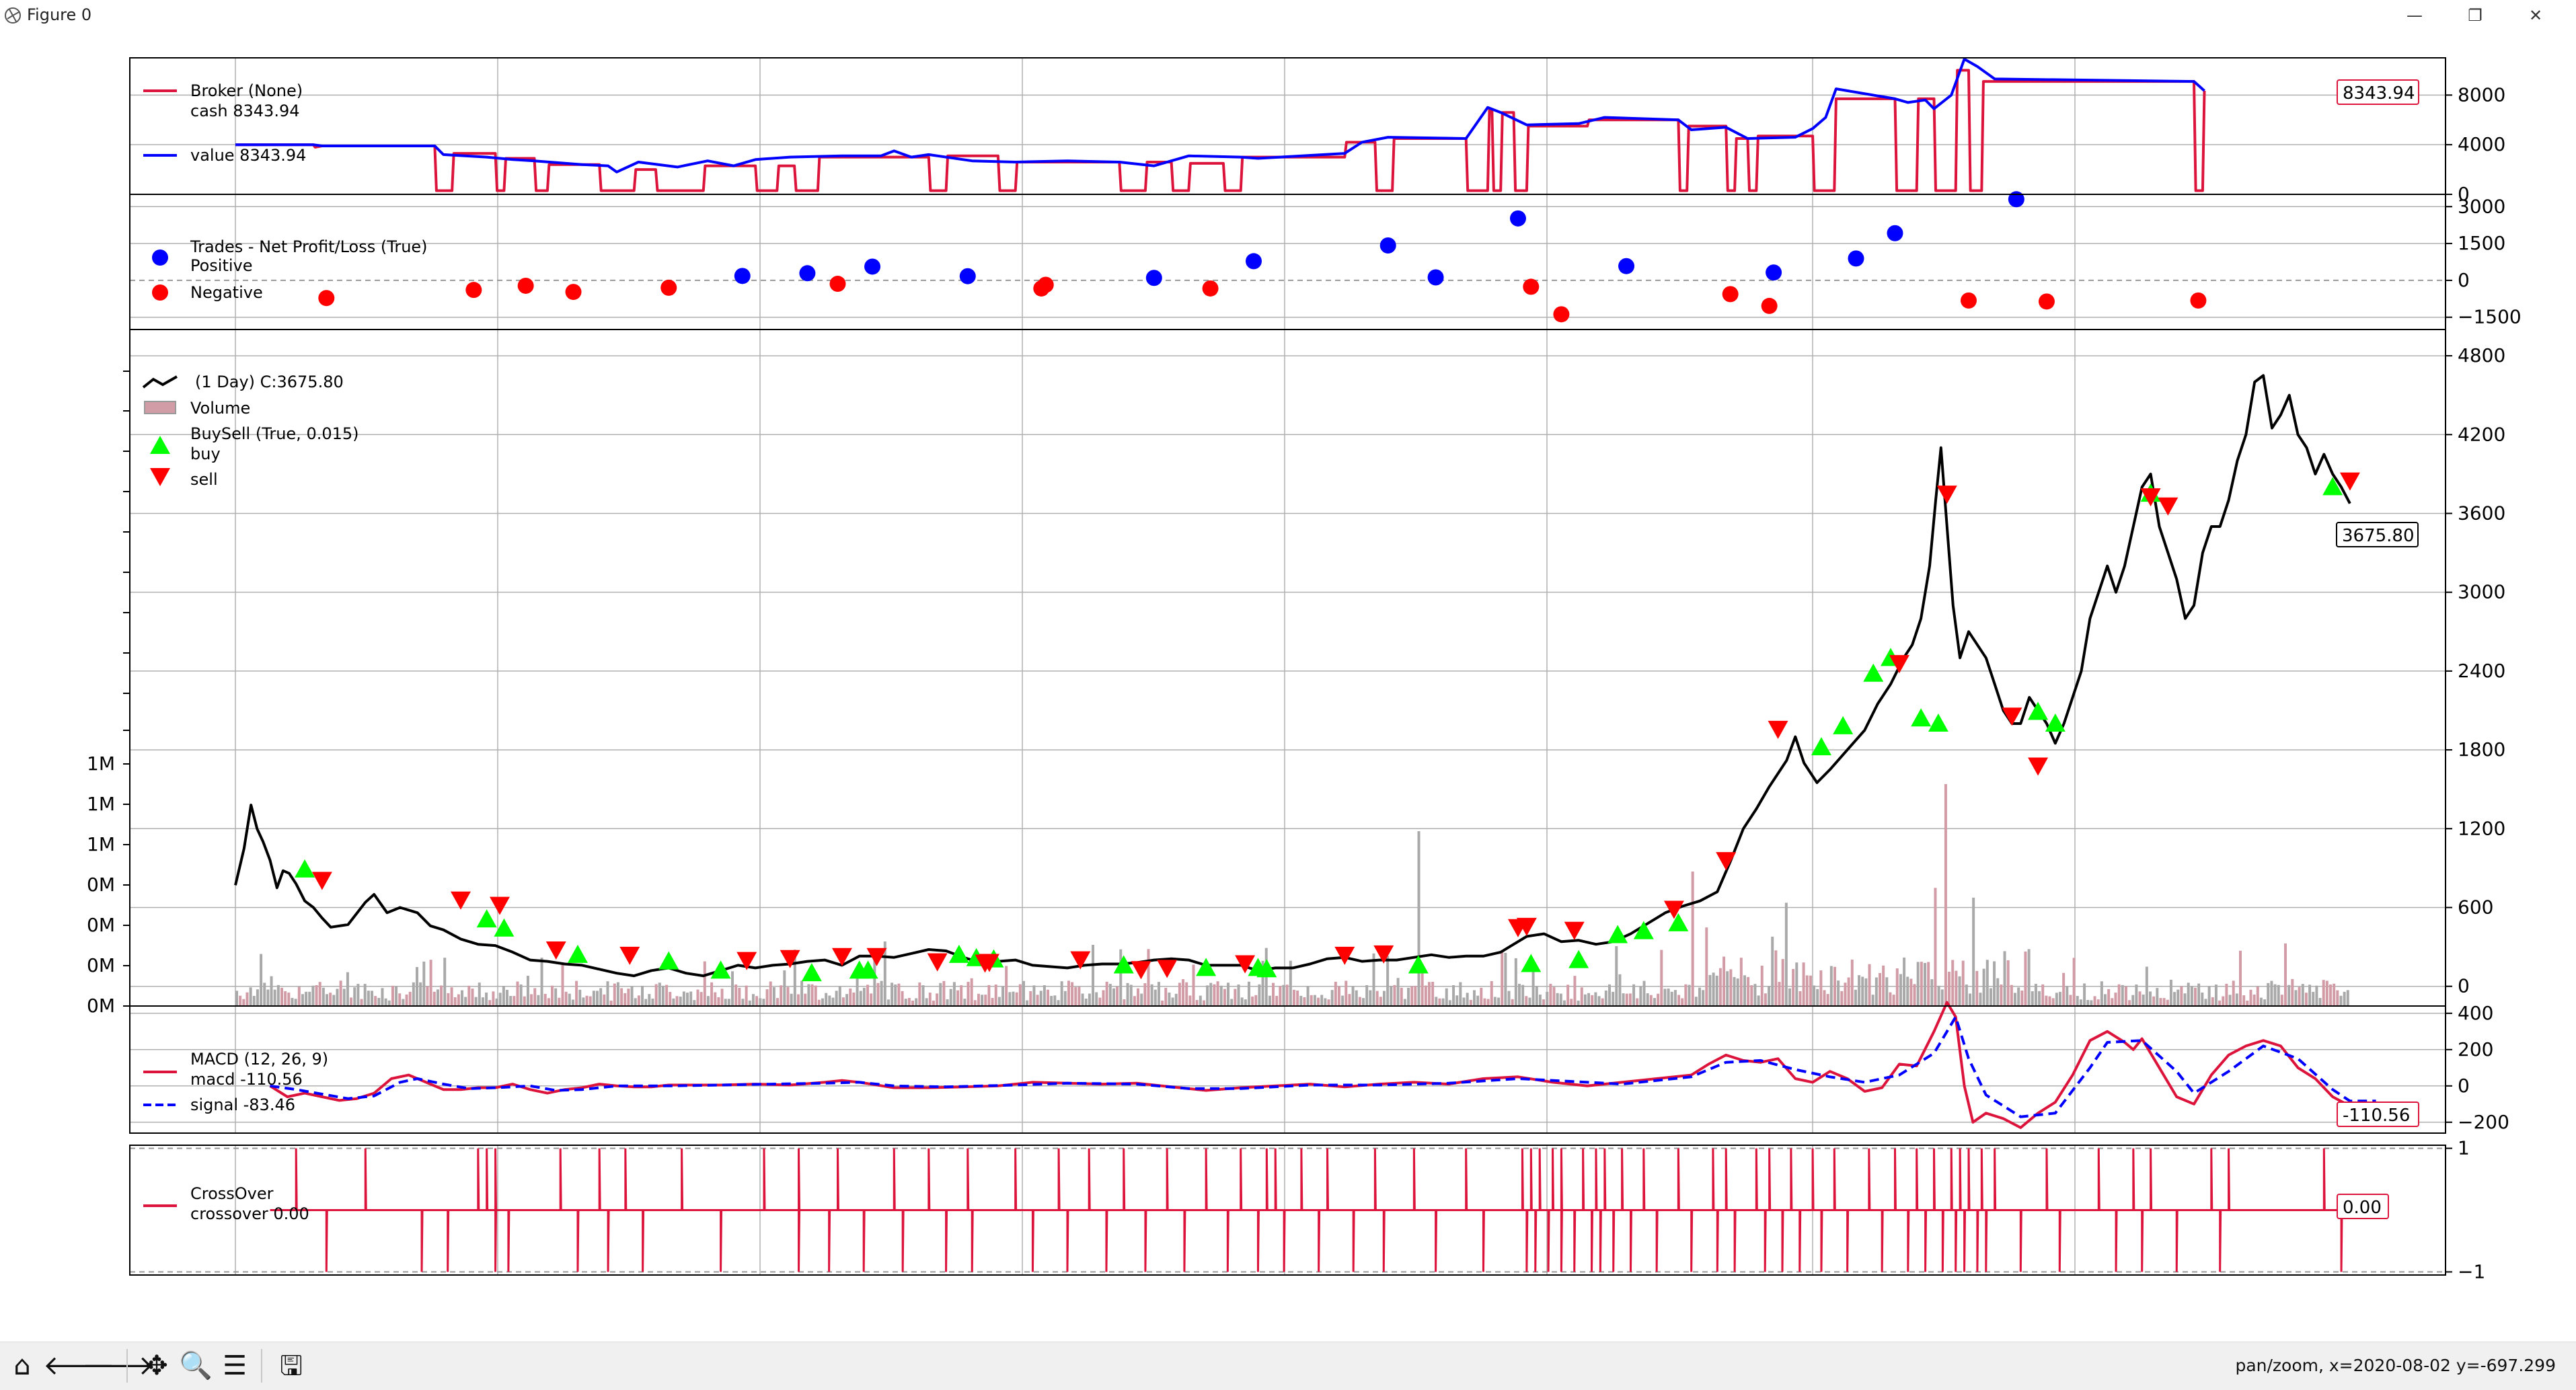 The image size is (2576, 1390). Describe the element at coordinates (79, 1366) in the screenshot. I see `back-button: 🡐` at that location.